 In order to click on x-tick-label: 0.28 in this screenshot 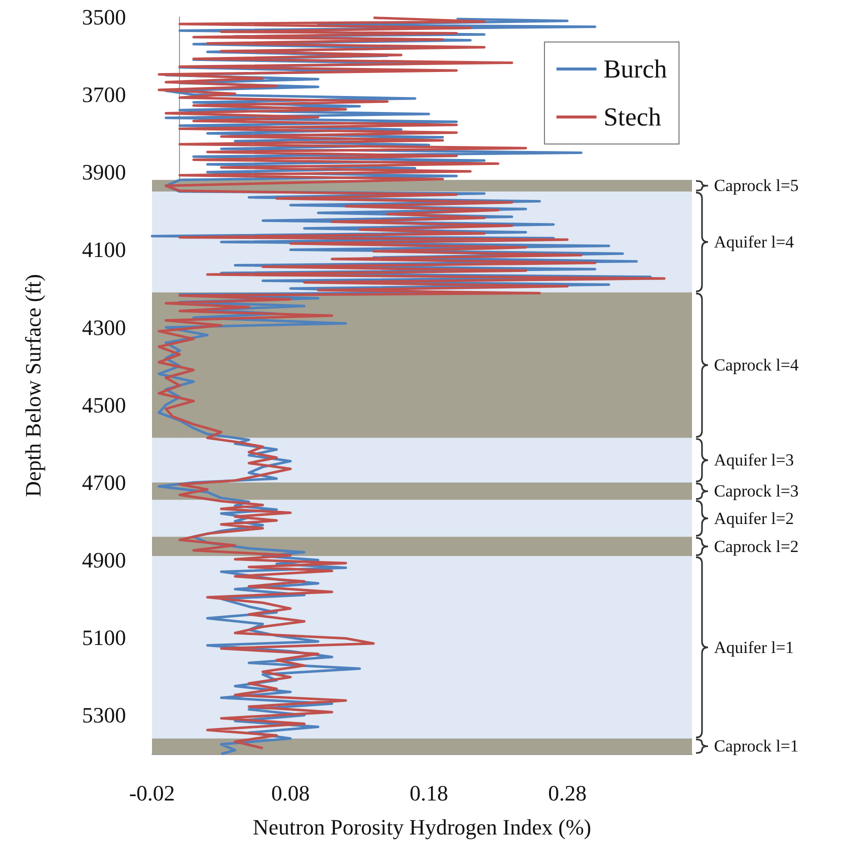, I will do `click(567, 793)`.